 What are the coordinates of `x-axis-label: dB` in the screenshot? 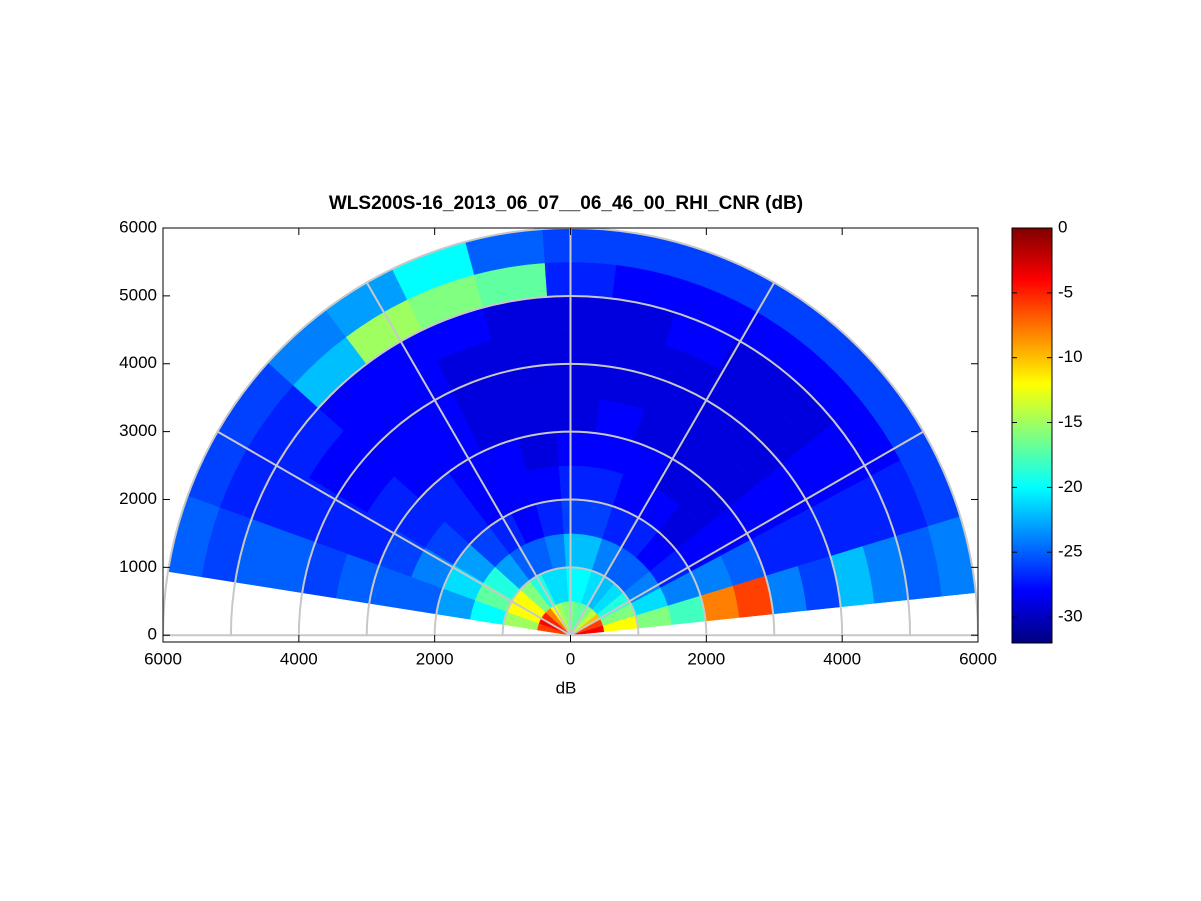 It's located at (566, 687).